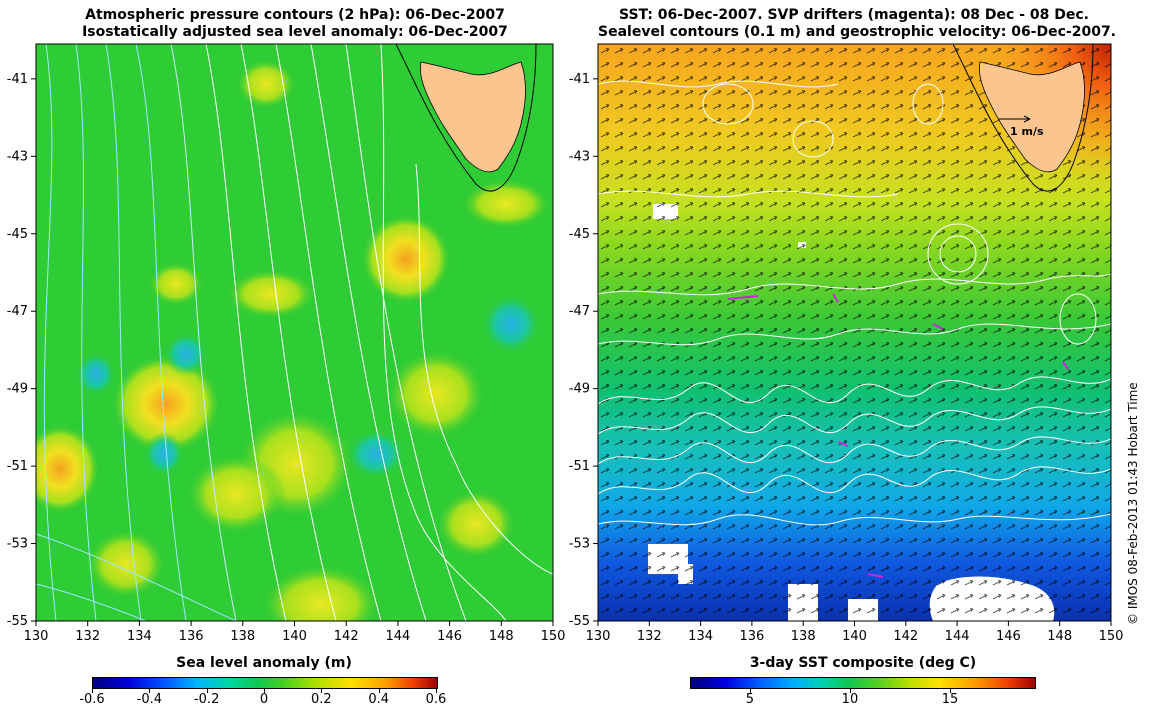 The width and height of the screenshot is (1150, 710). Describe the element at coordinates (346, 636) in the screenshot. I see `left-lon-label: 142` at that location.